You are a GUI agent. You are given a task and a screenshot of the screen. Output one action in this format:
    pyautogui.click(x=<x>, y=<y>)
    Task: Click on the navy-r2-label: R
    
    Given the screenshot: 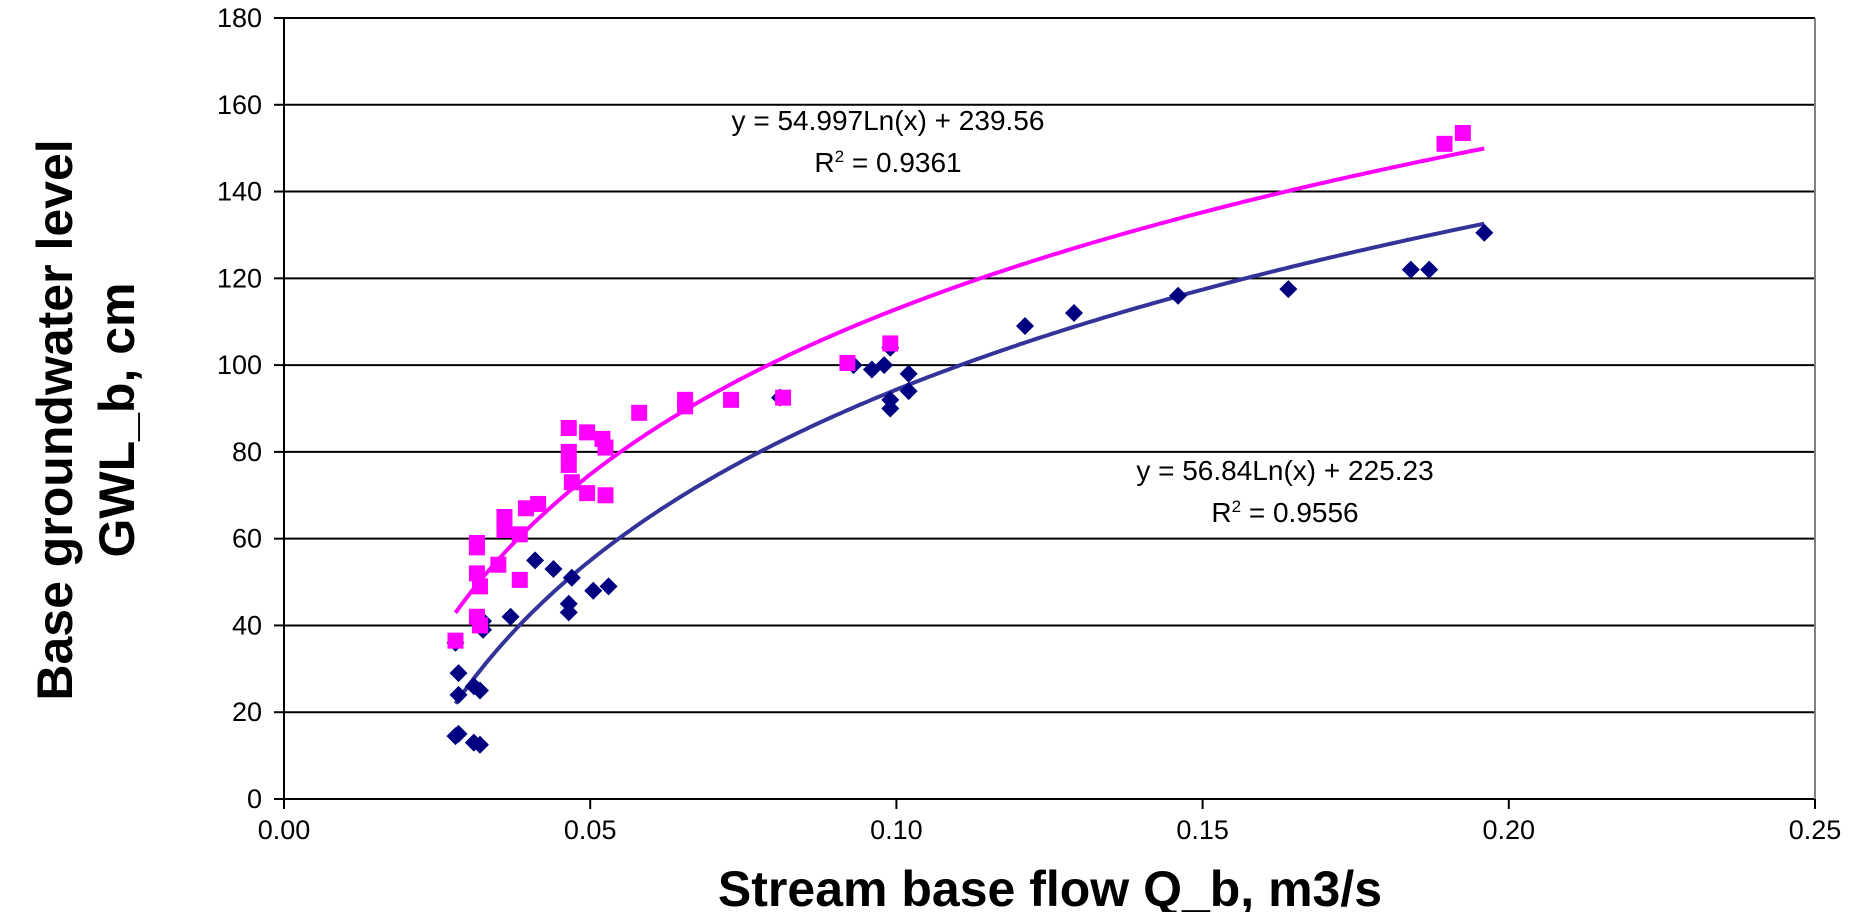 What is the action you would take?
    pyautogui.click(x=1221, y=512)
    